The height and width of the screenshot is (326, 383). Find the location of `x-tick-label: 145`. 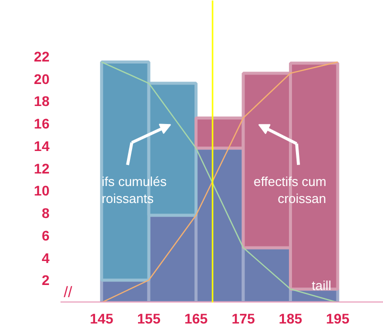

x-tick-label: 145 is located at coordinates (102, 318).